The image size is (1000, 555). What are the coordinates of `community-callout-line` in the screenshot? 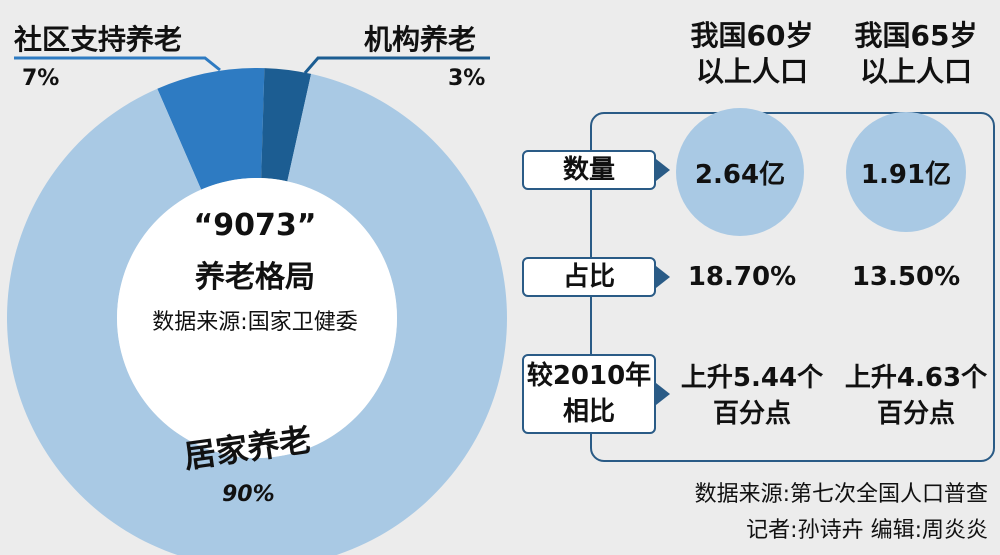 It's located at (117, 64).